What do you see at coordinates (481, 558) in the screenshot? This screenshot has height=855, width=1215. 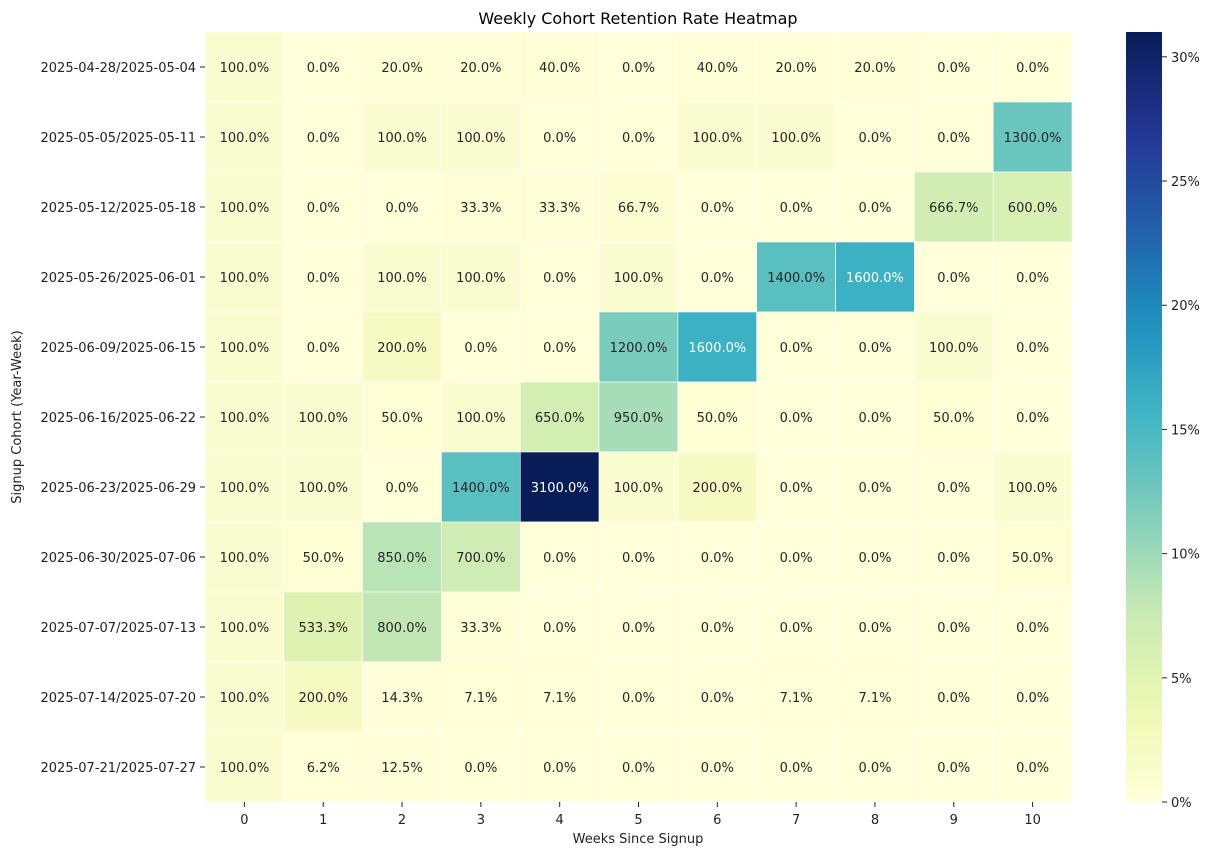 I see `cell-value-label: 700.0%` at bounding box center [481, 558].